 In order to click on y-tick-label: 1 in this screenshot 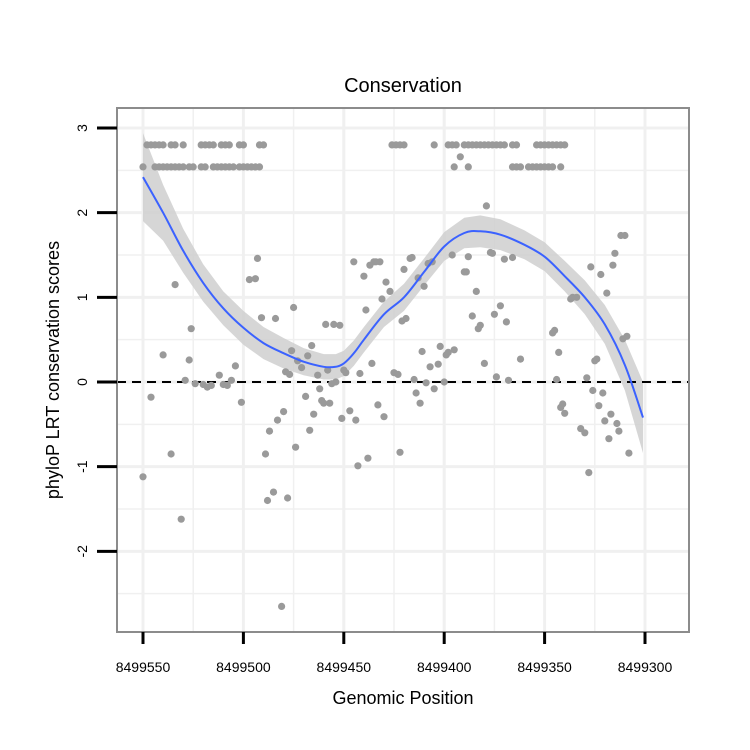, I will do `click(82, 297)`.